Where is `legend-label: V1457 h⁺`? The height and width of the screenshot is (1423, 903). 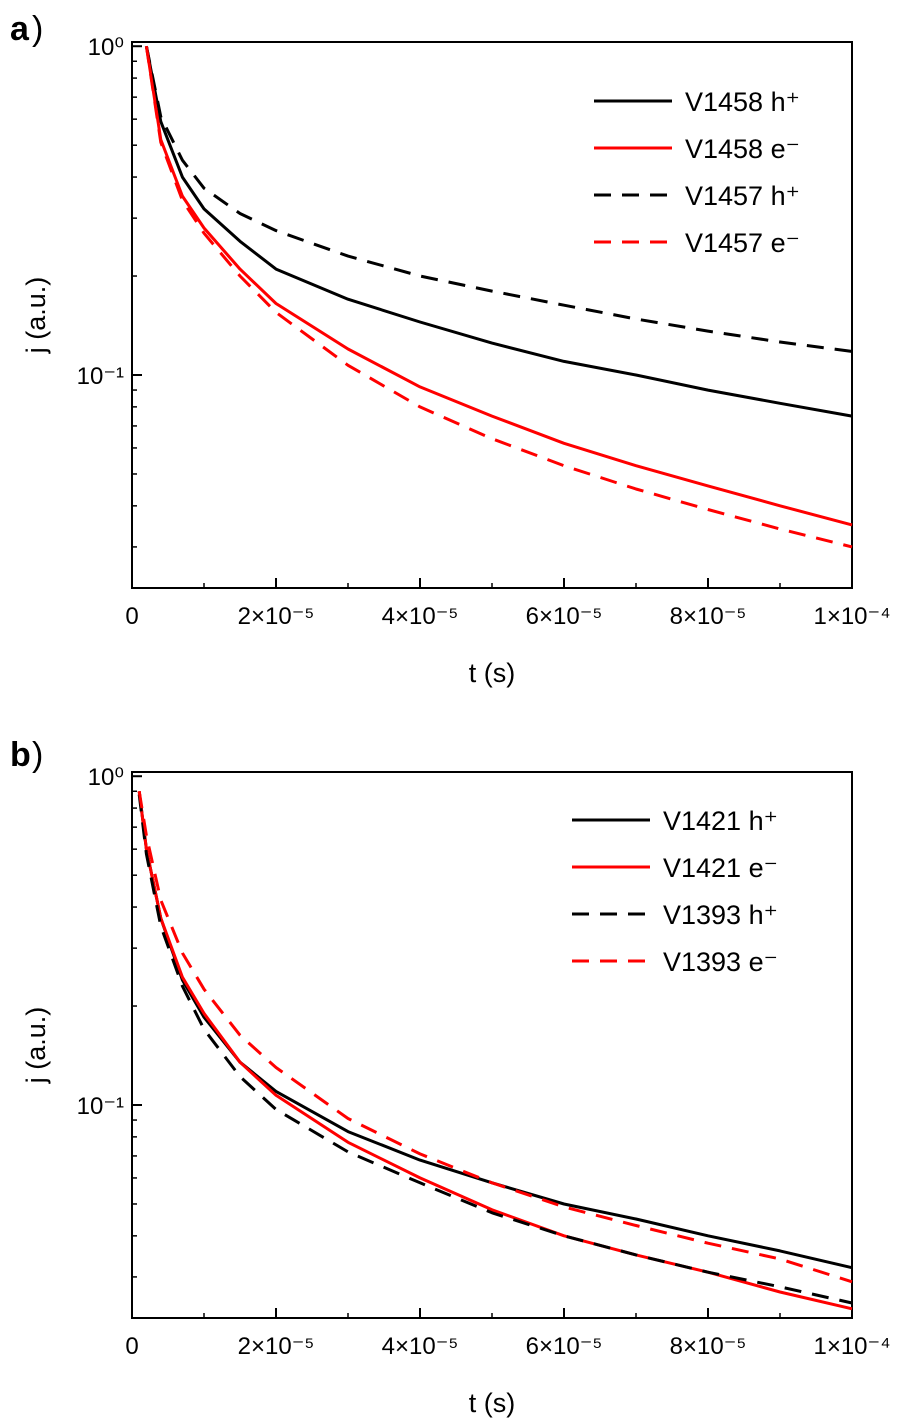
legend-label: V1457 h⁺ is located at coordinates (742, 196).